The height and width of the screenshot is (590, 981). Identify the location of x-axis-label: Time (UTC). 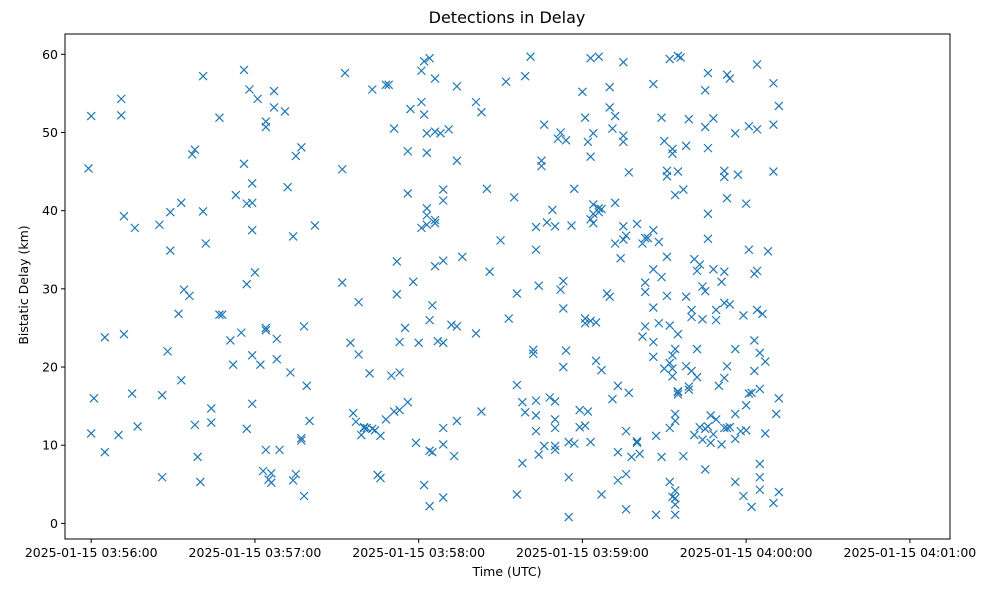
(506, 571).